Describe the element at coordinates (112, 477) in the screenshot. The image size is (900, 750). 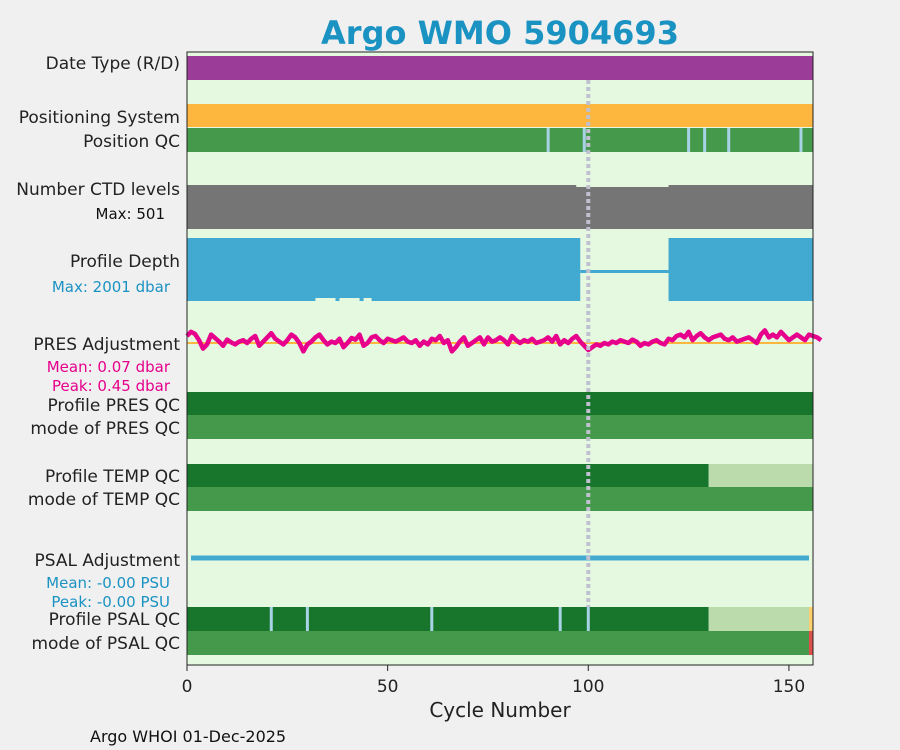
I see `row-label-profile-temp-qc: Profile TEMP QC` at that location.